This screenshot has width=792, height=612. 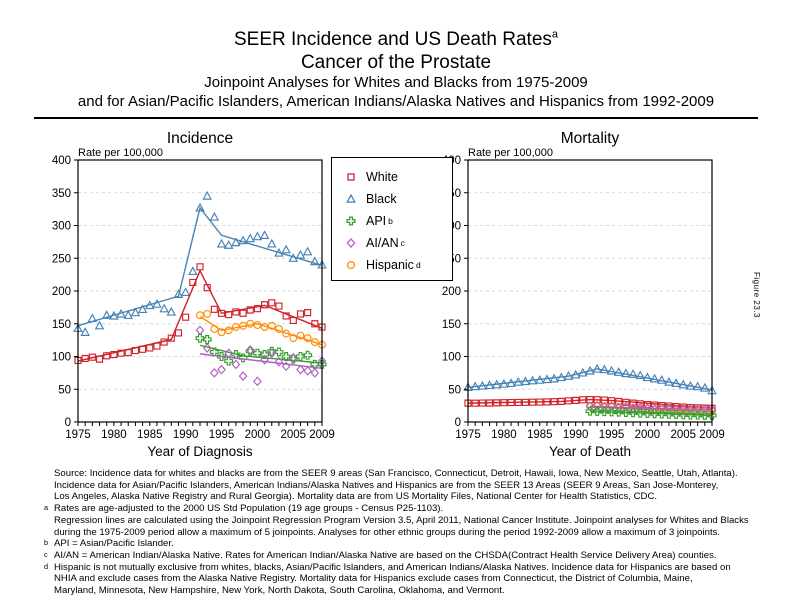 I want to click on x-tick-label: 1985, so click(x=150, y=435).